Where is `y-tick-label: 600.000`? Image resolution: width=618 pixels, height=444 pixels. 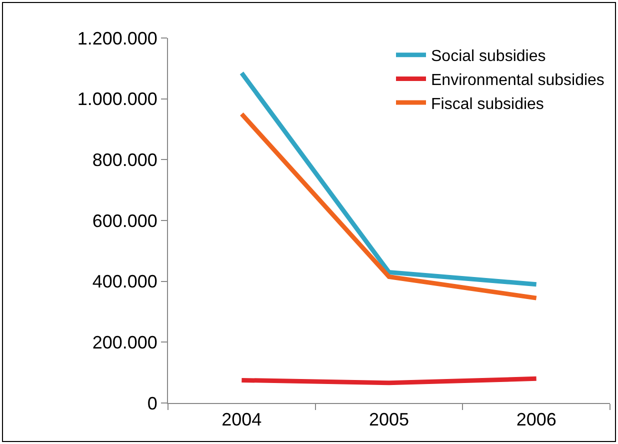
y-tick-label: 600.000 is located at coordinates (125, 220).